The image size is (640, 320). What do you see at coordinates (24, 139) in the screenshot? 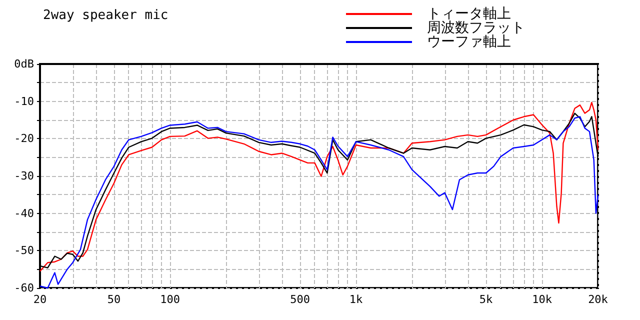
I see `y-tick-label: -20` at bounding box center [24, 139].